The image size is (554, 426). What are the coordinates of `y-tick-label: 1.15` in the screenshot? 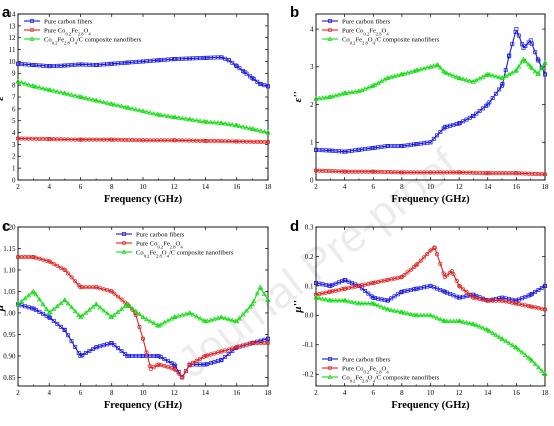 It's located at (9, 249).